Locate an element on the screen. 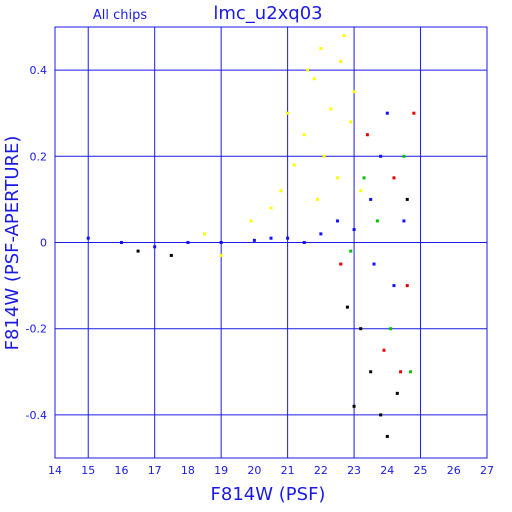  y-tick-label: -0.4 is located at coordinates (36, 415).